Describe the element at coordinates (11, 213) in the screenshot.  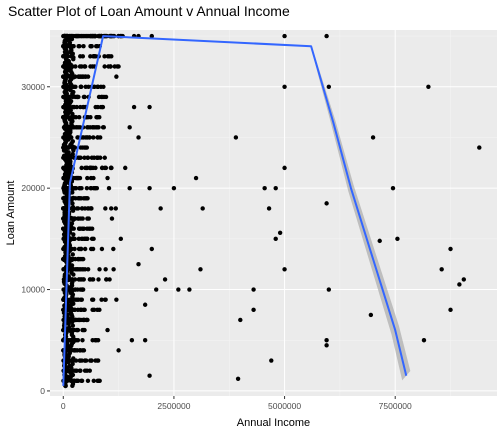
I see `y-axis-title: Loan Amount` at that location.